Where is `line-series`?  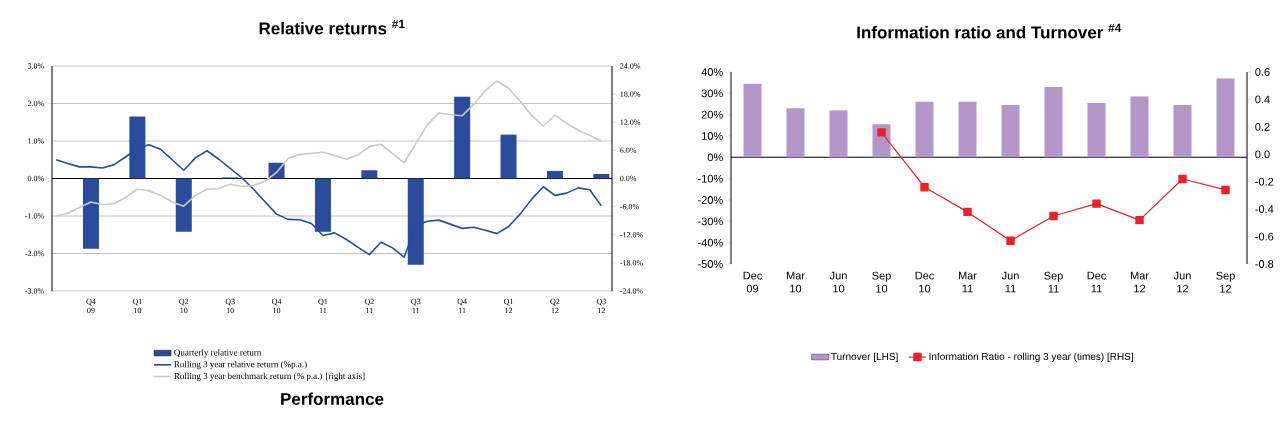 line-series is located at coordinates (329, 148).